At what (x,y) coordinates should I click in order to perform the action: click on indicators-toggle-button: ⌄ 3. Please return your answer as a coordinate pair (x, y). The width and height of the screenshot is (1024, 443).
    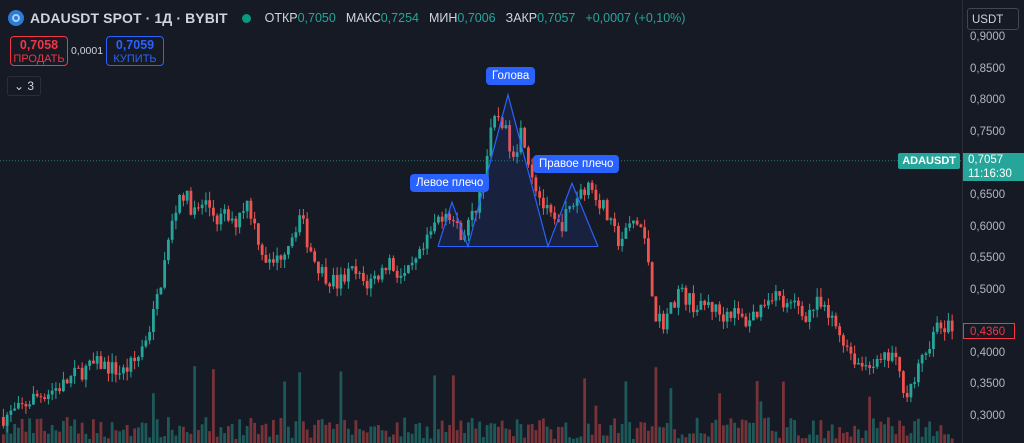
    Looking at the image, I should click on (24, 86).